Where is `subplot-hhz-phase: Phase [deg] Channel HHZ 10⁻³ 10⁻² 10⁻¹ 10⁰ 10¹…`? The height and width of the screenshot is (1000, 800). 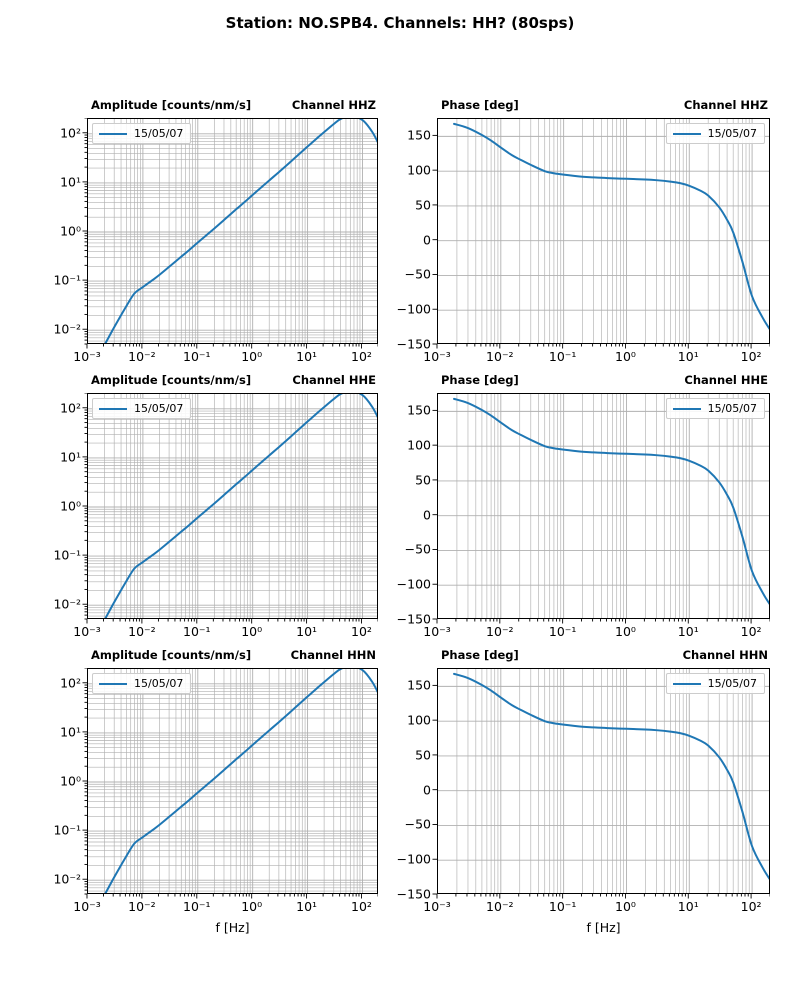
subplot-hhz-phase: Phase [deg] Channel HHZ 10⁻³ 10⁻² 10⁻¹ 10⁰ 10¹… is located at coordinates (583, 231).